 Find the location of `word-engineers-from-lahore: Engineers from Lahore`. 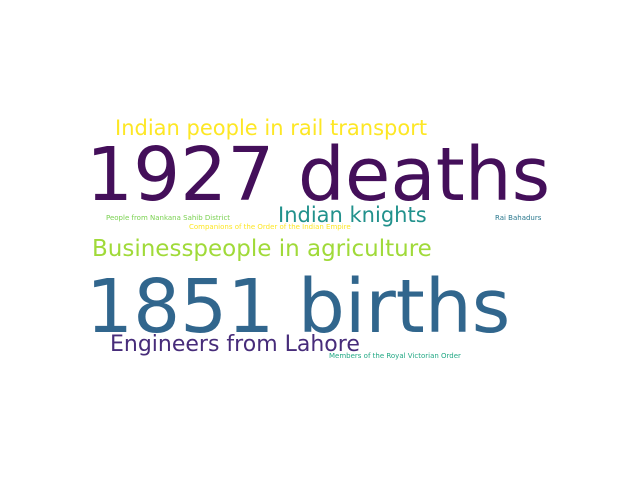

word-engineers-from-lahore: Engineers from Lahore is located at coordinates (235, 344).